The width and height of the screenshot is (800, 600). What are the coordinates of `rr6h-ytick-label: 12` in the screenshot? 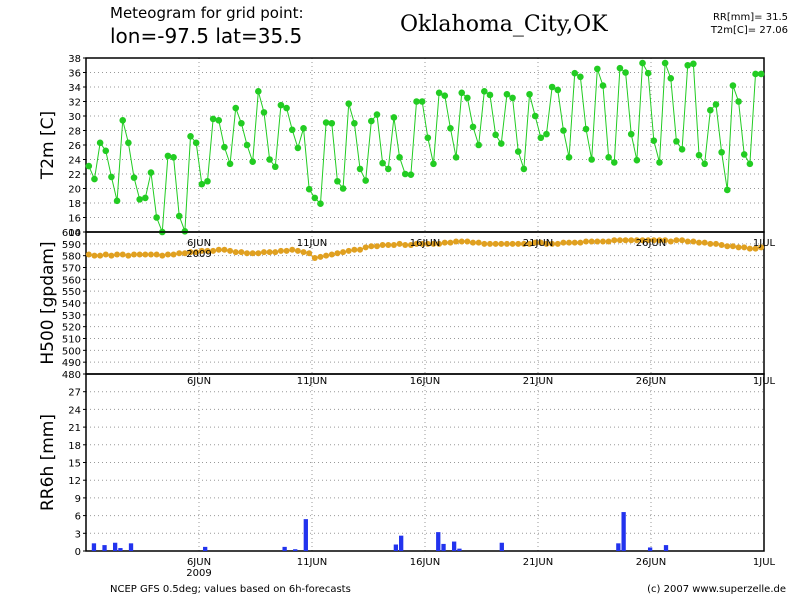 It's located at (74, 481).